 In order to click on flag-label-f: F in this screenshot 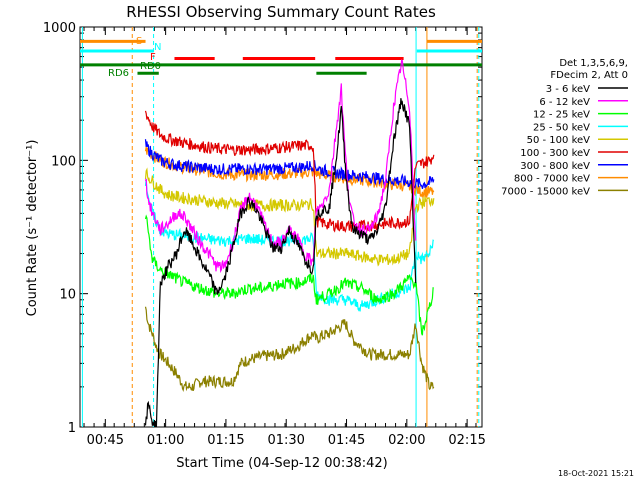, I will do `click(153, 57)`.